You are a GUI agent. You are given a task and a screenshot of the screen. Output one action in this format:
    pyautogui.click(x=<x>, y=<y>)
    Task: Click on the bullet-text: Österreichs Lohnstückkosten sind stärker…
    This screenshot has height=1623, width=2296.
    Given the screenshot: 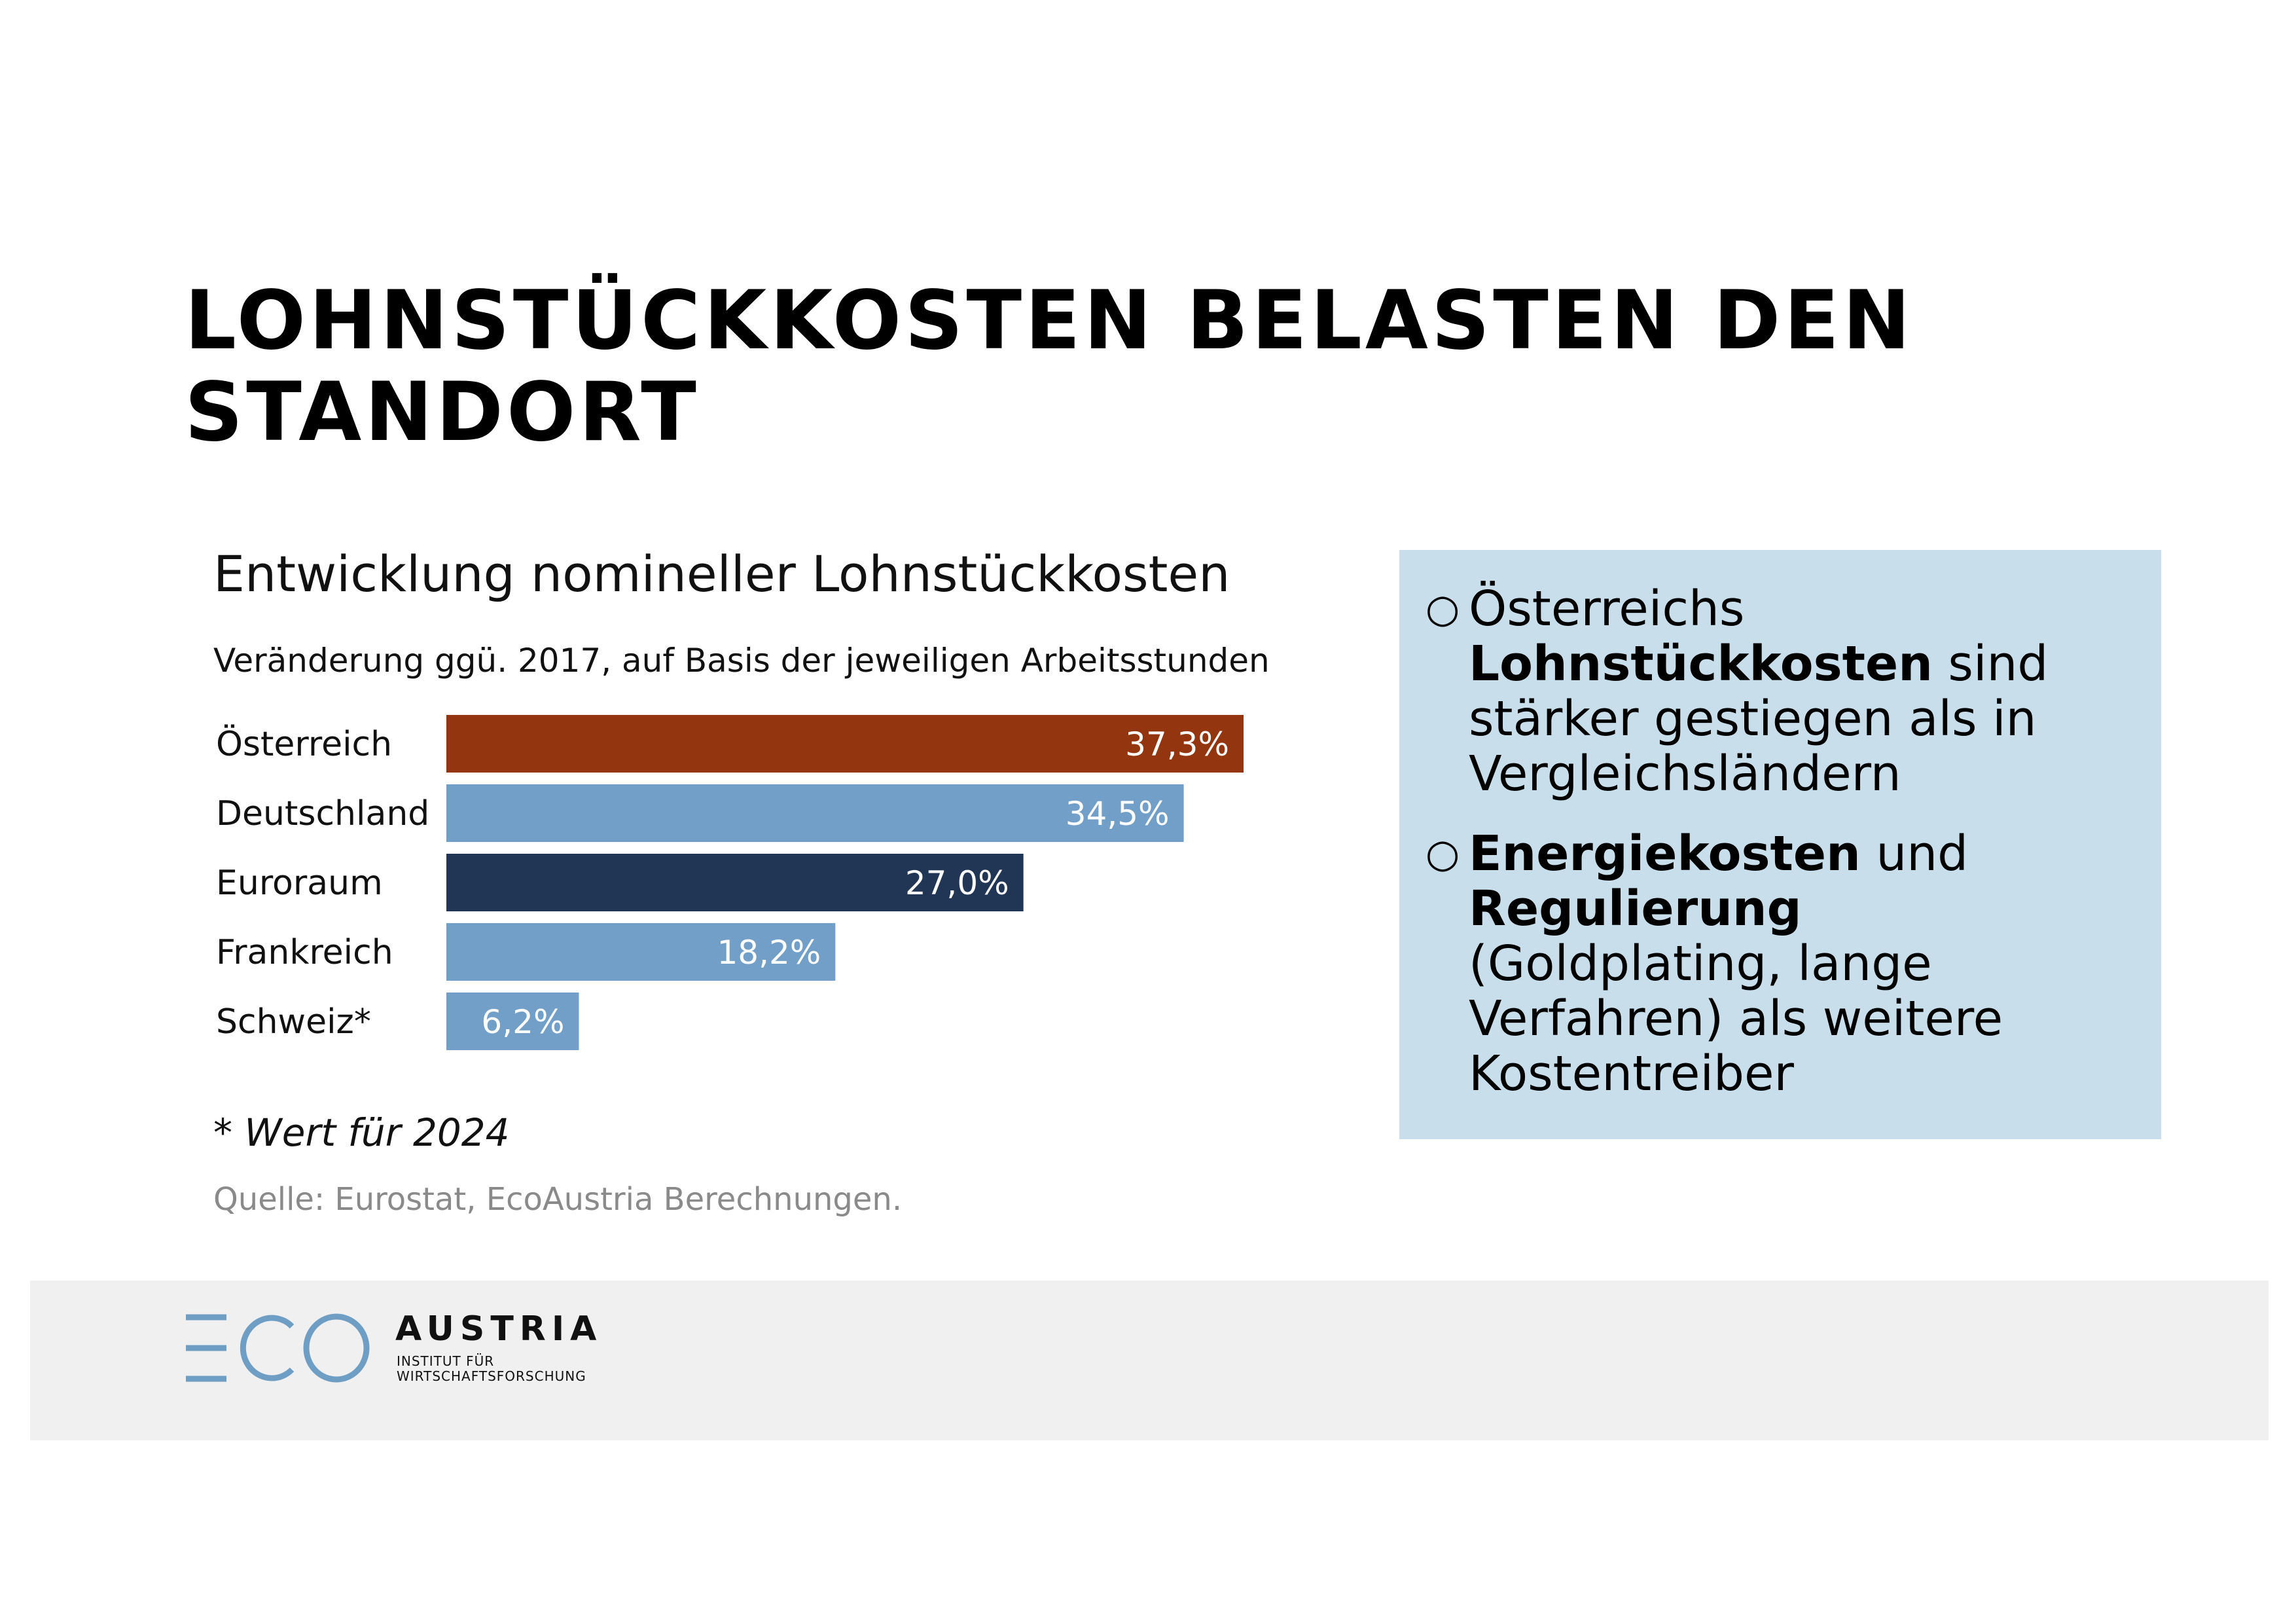 What is the action you would take?
    pyautogui.click(x=1796, y=691)
    